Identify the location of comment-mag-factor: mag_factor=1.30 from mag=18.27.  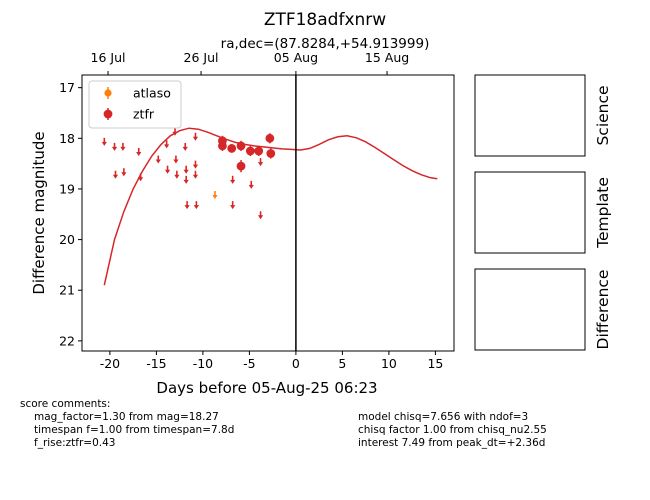
(126, 417).